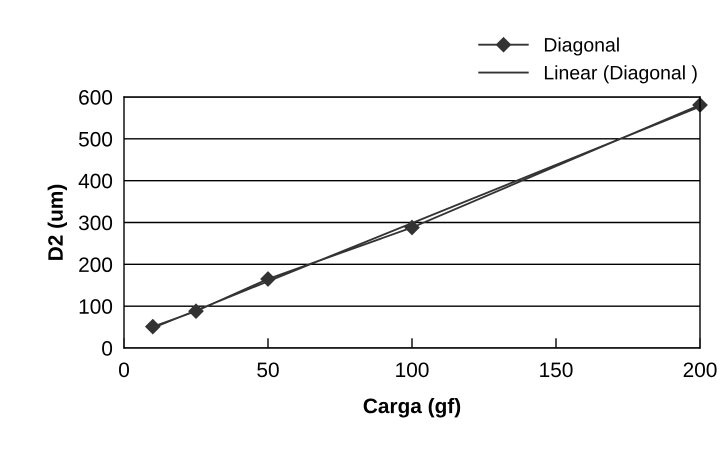  What do you see at coordinates (107, 348) in the screenshot?
I see `y-tick-label: 0` at bounding box center [107, 348].